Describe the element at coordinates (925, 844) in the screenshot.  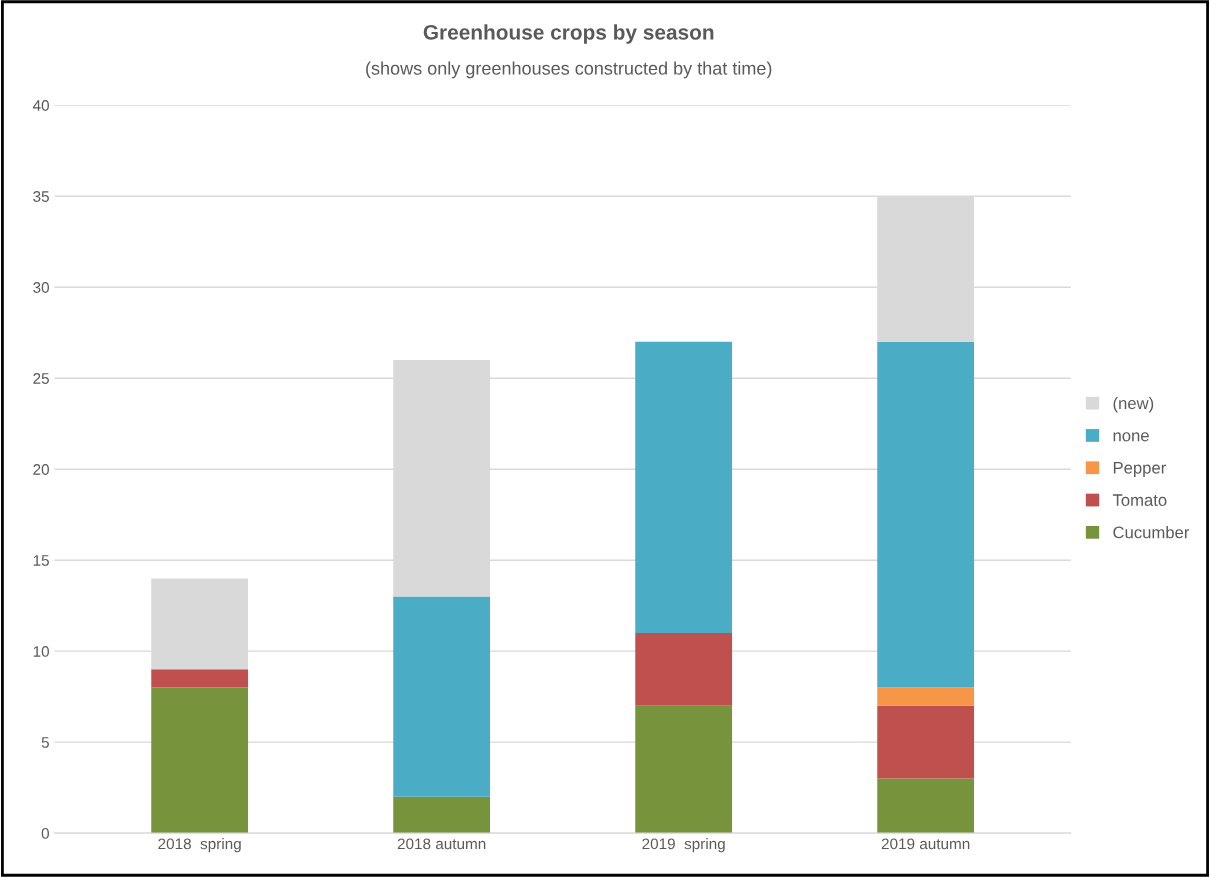
I see `x-tick-label: 2019 autumn` at that location.